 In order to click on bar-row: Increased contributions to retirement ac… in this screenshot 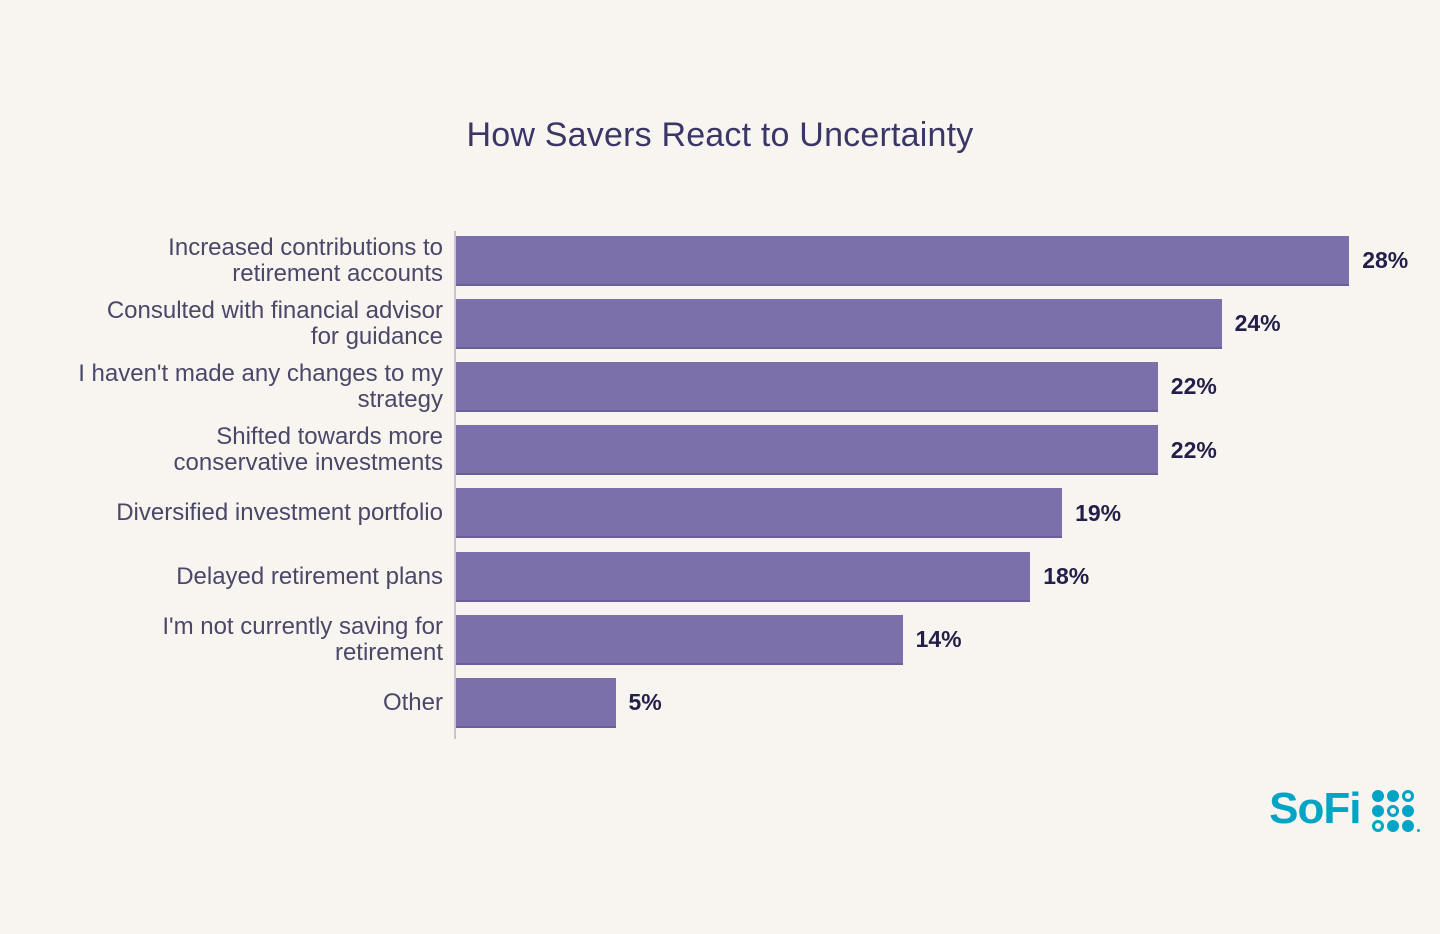, I will do `click(720, 260)`.